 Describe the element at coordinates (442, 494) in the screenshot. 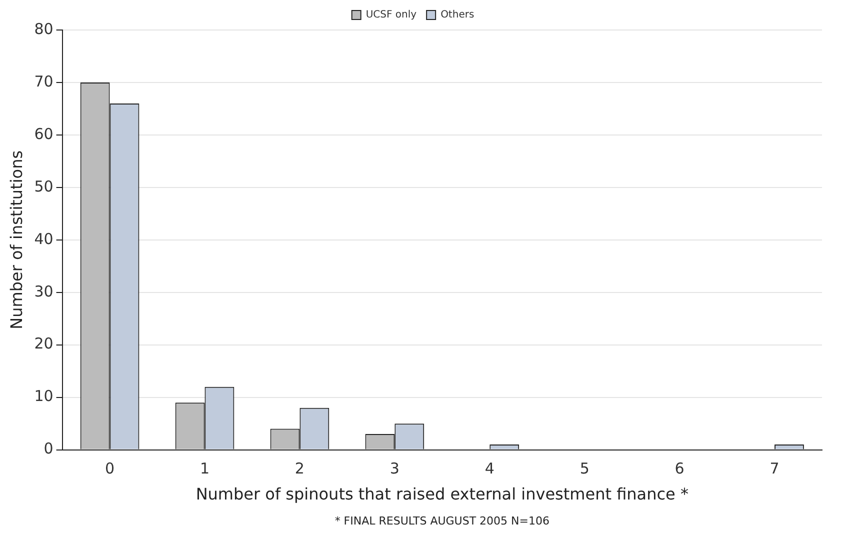

I see `x-axis-title: Number of spinouts that raised external investment finance *` at that location.